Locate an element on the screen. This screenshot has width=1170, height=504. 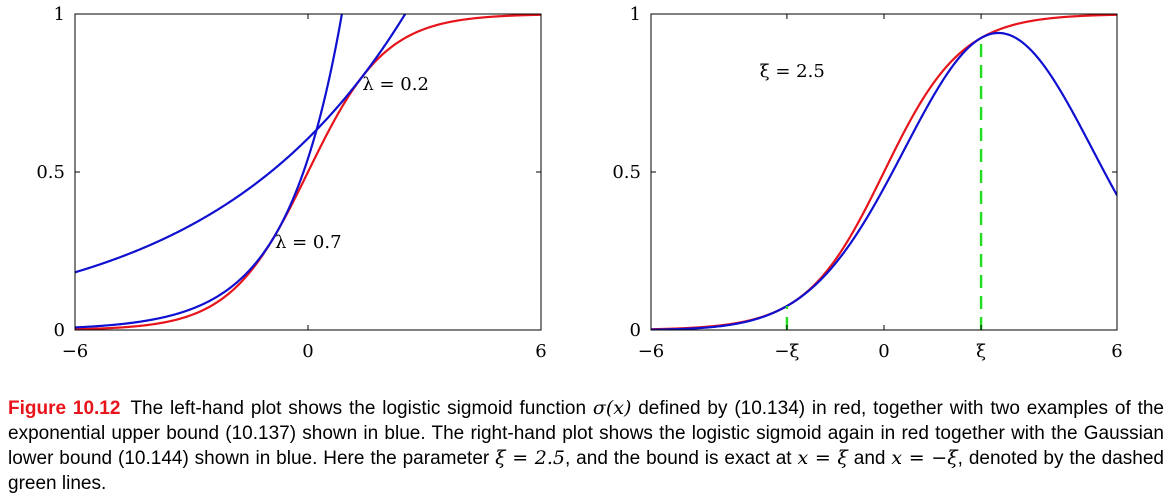
caption-math: x = −ξ is located at coordinates (924, 458).